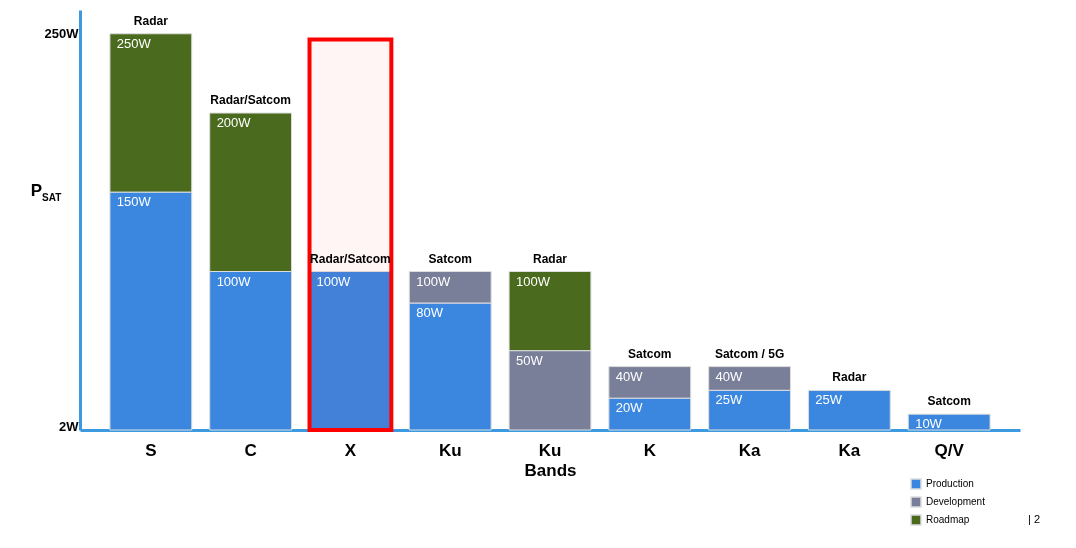  Describe the element at coordinates (430, 313) in the screenshot. I see `annotation: 80W` at that location.